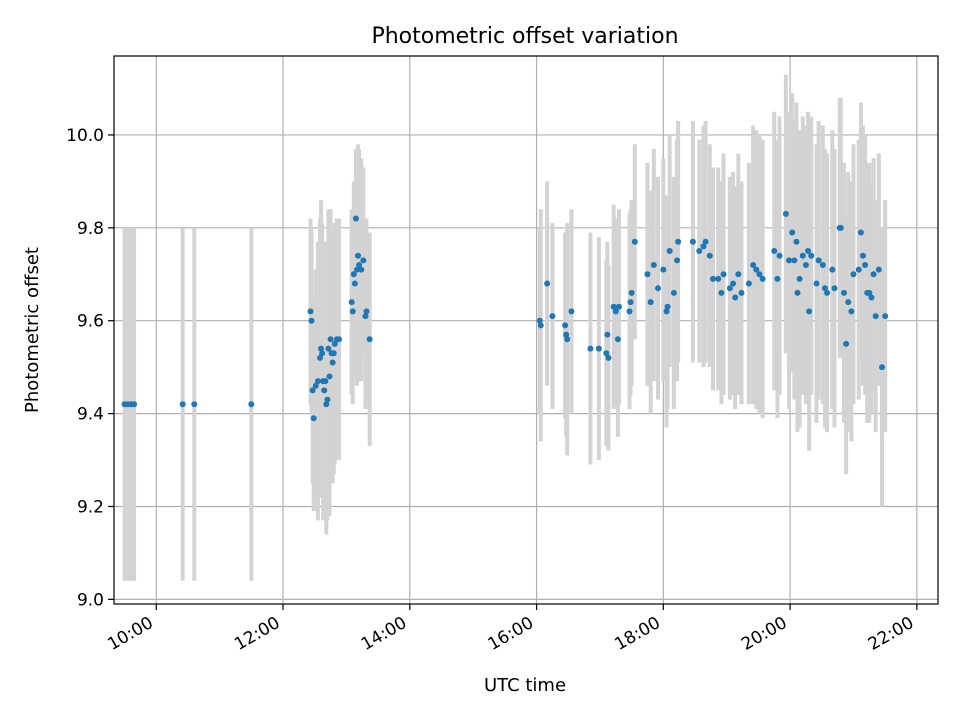 This screenshot has height=720, width=960. Describe the element at coordinates (524, 36) in the screenshot. I see `chart-title: Photometric offset variation` at that location.